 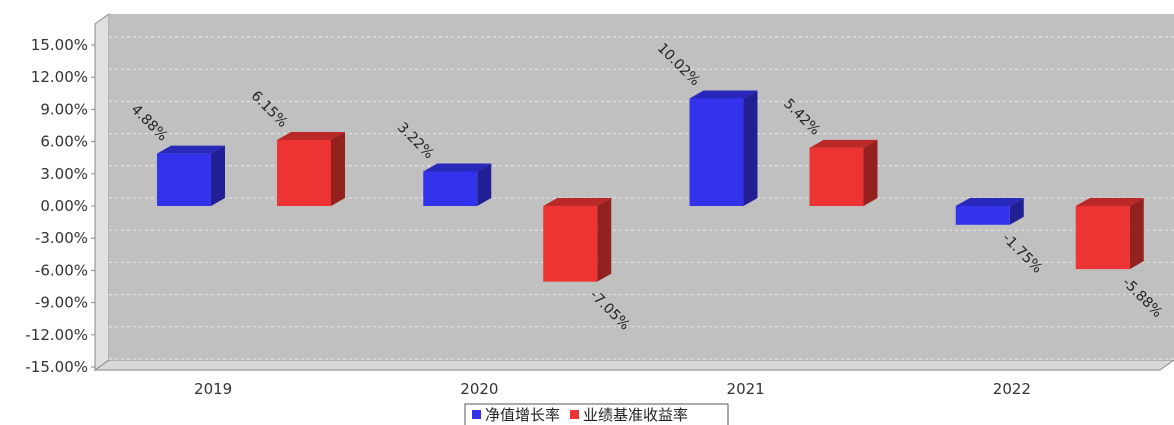 What do you see at coordinates (64, 206) in the screenshot?
I see `y-tick-label: 0.00%` at bounding box center [64, 206].